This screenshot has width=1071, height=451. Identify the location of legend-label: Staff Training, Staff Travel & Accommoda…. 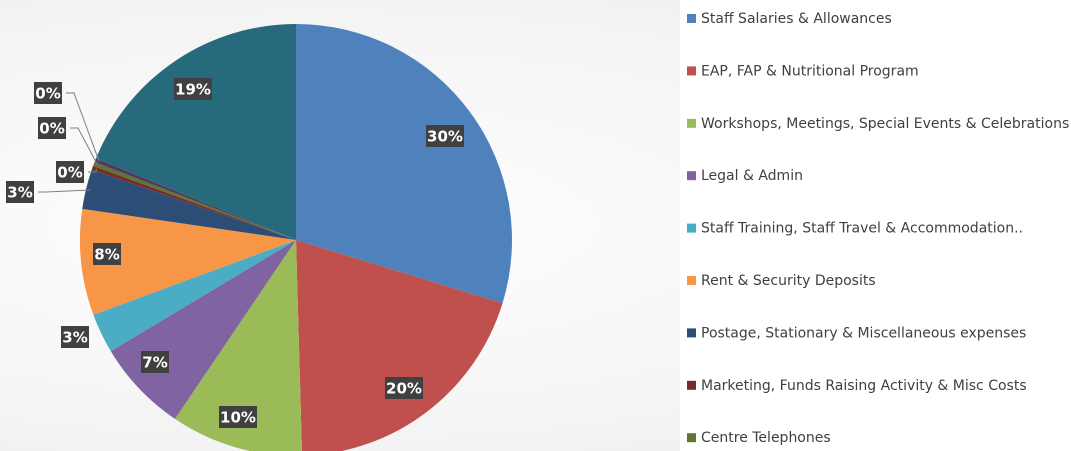
(862, 229).